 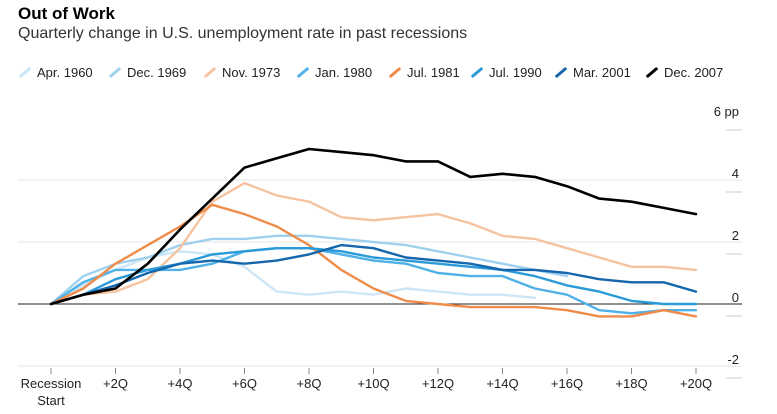 I want to click on y-tick-label: 4, so click(x=735, y=173).